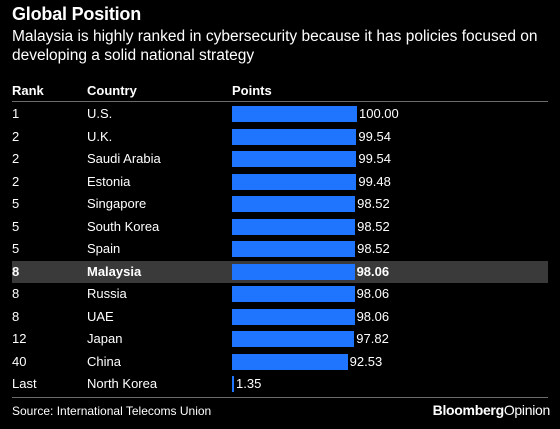  I want to click on rank-cell: 1, so click(16, 113).